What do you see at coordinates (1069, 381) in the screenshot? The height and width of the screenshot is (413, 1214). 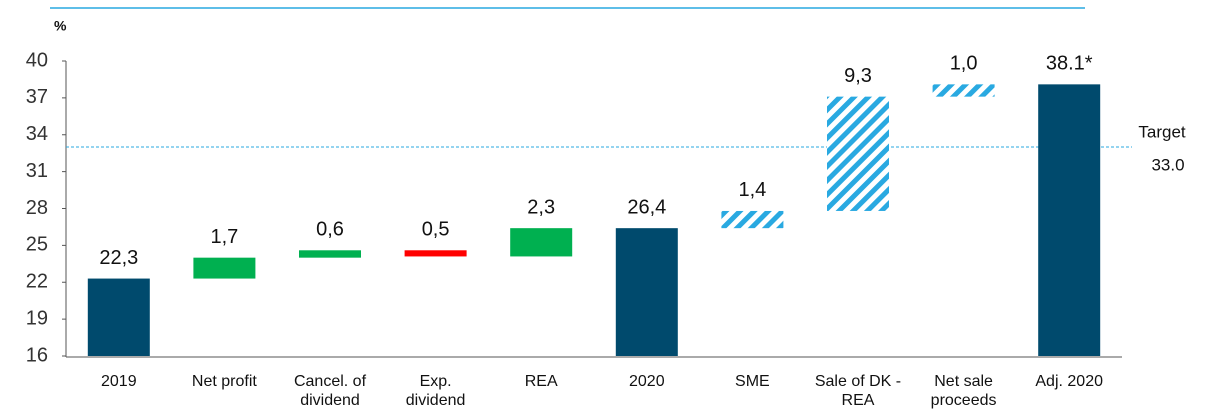 I see `x-tick-label: Adj. 2020` at bounding box center [1069, 381].